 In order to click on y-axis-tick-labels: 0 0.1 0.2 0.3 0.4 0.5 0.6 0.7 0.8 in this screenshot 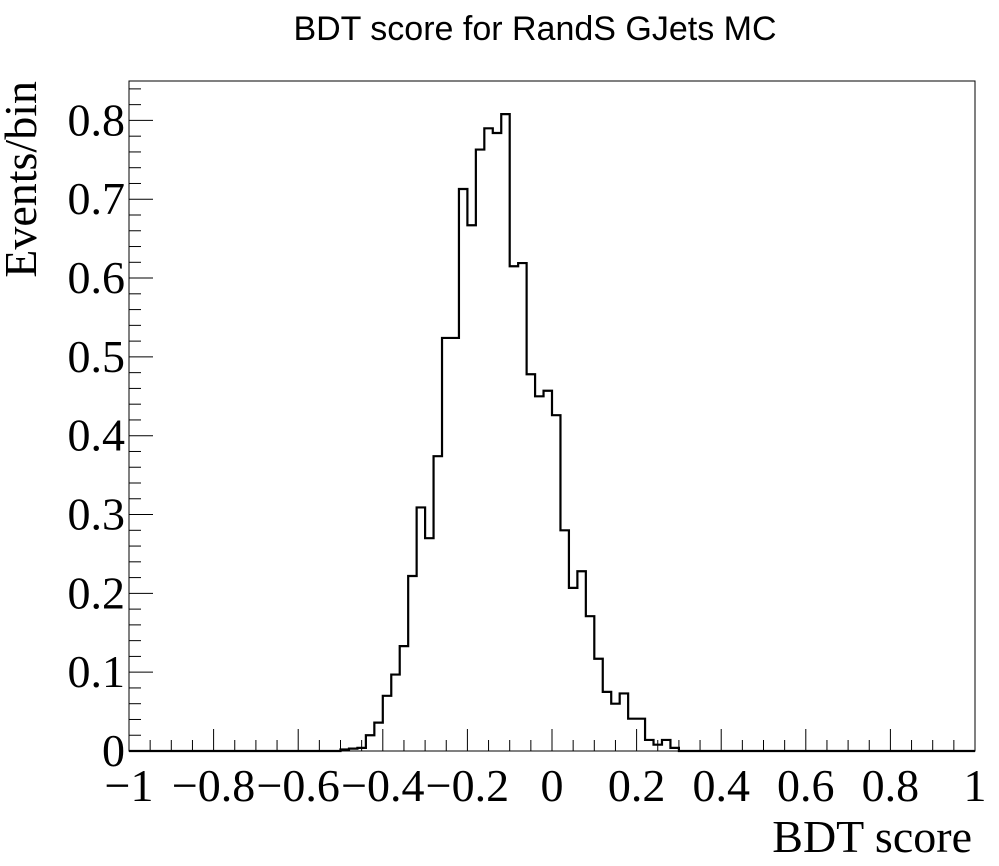, I will do `click(97, 435)`.